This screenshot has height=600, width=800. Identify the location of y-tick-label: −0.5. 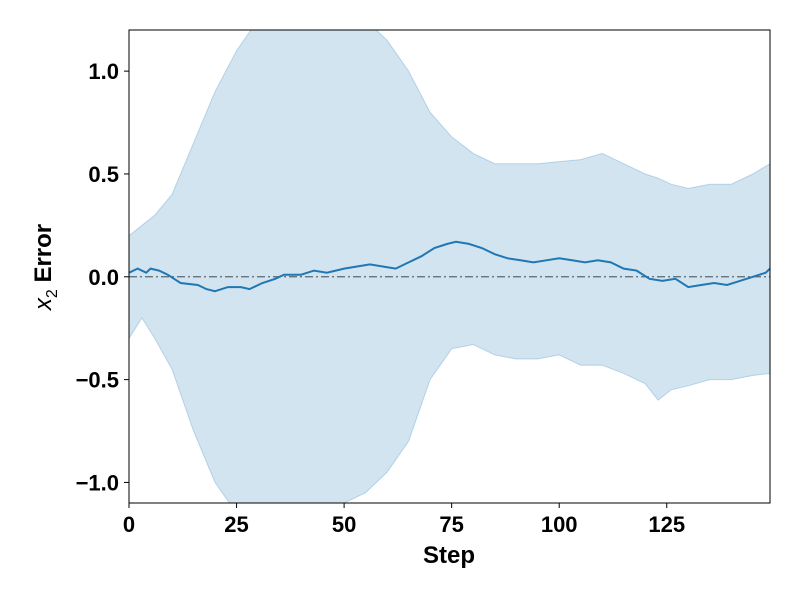
(97, 380).